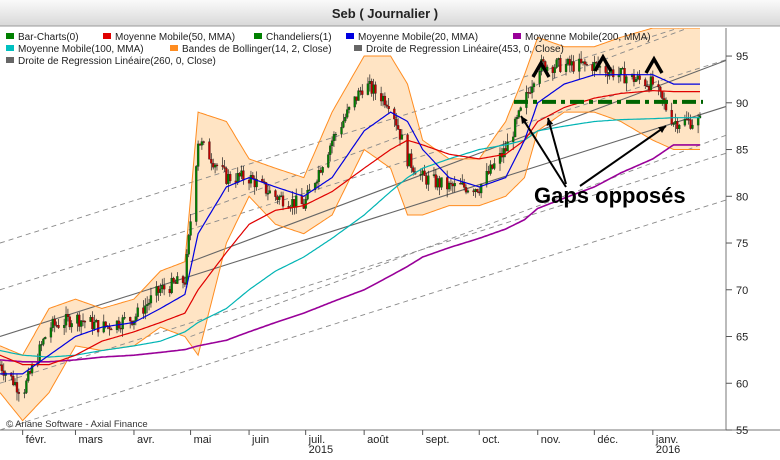 This screenshot has height=460, width=780. What do you see at coordinates (742, 197) in the screenshot?
I see `y-tick-label: 80` at bounding box center [742, 197].